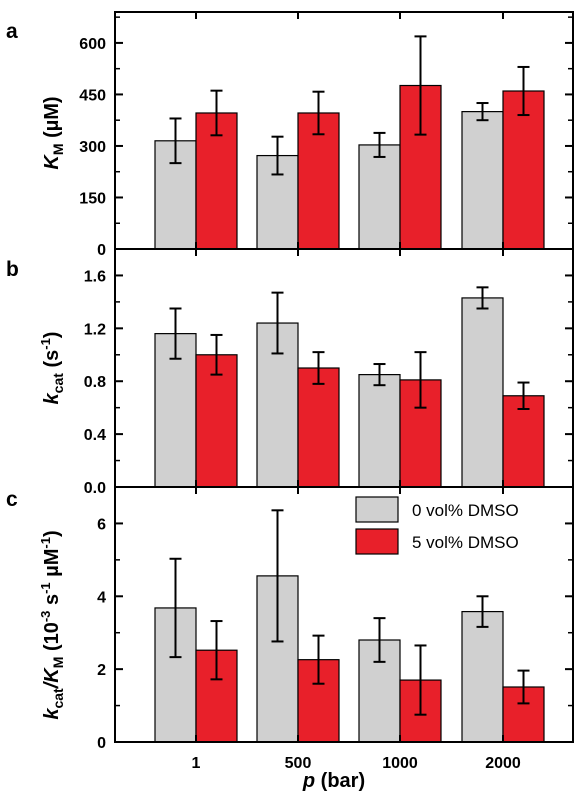  I want to click on y-axis-title-c-slash: /K, so click(52, 678).